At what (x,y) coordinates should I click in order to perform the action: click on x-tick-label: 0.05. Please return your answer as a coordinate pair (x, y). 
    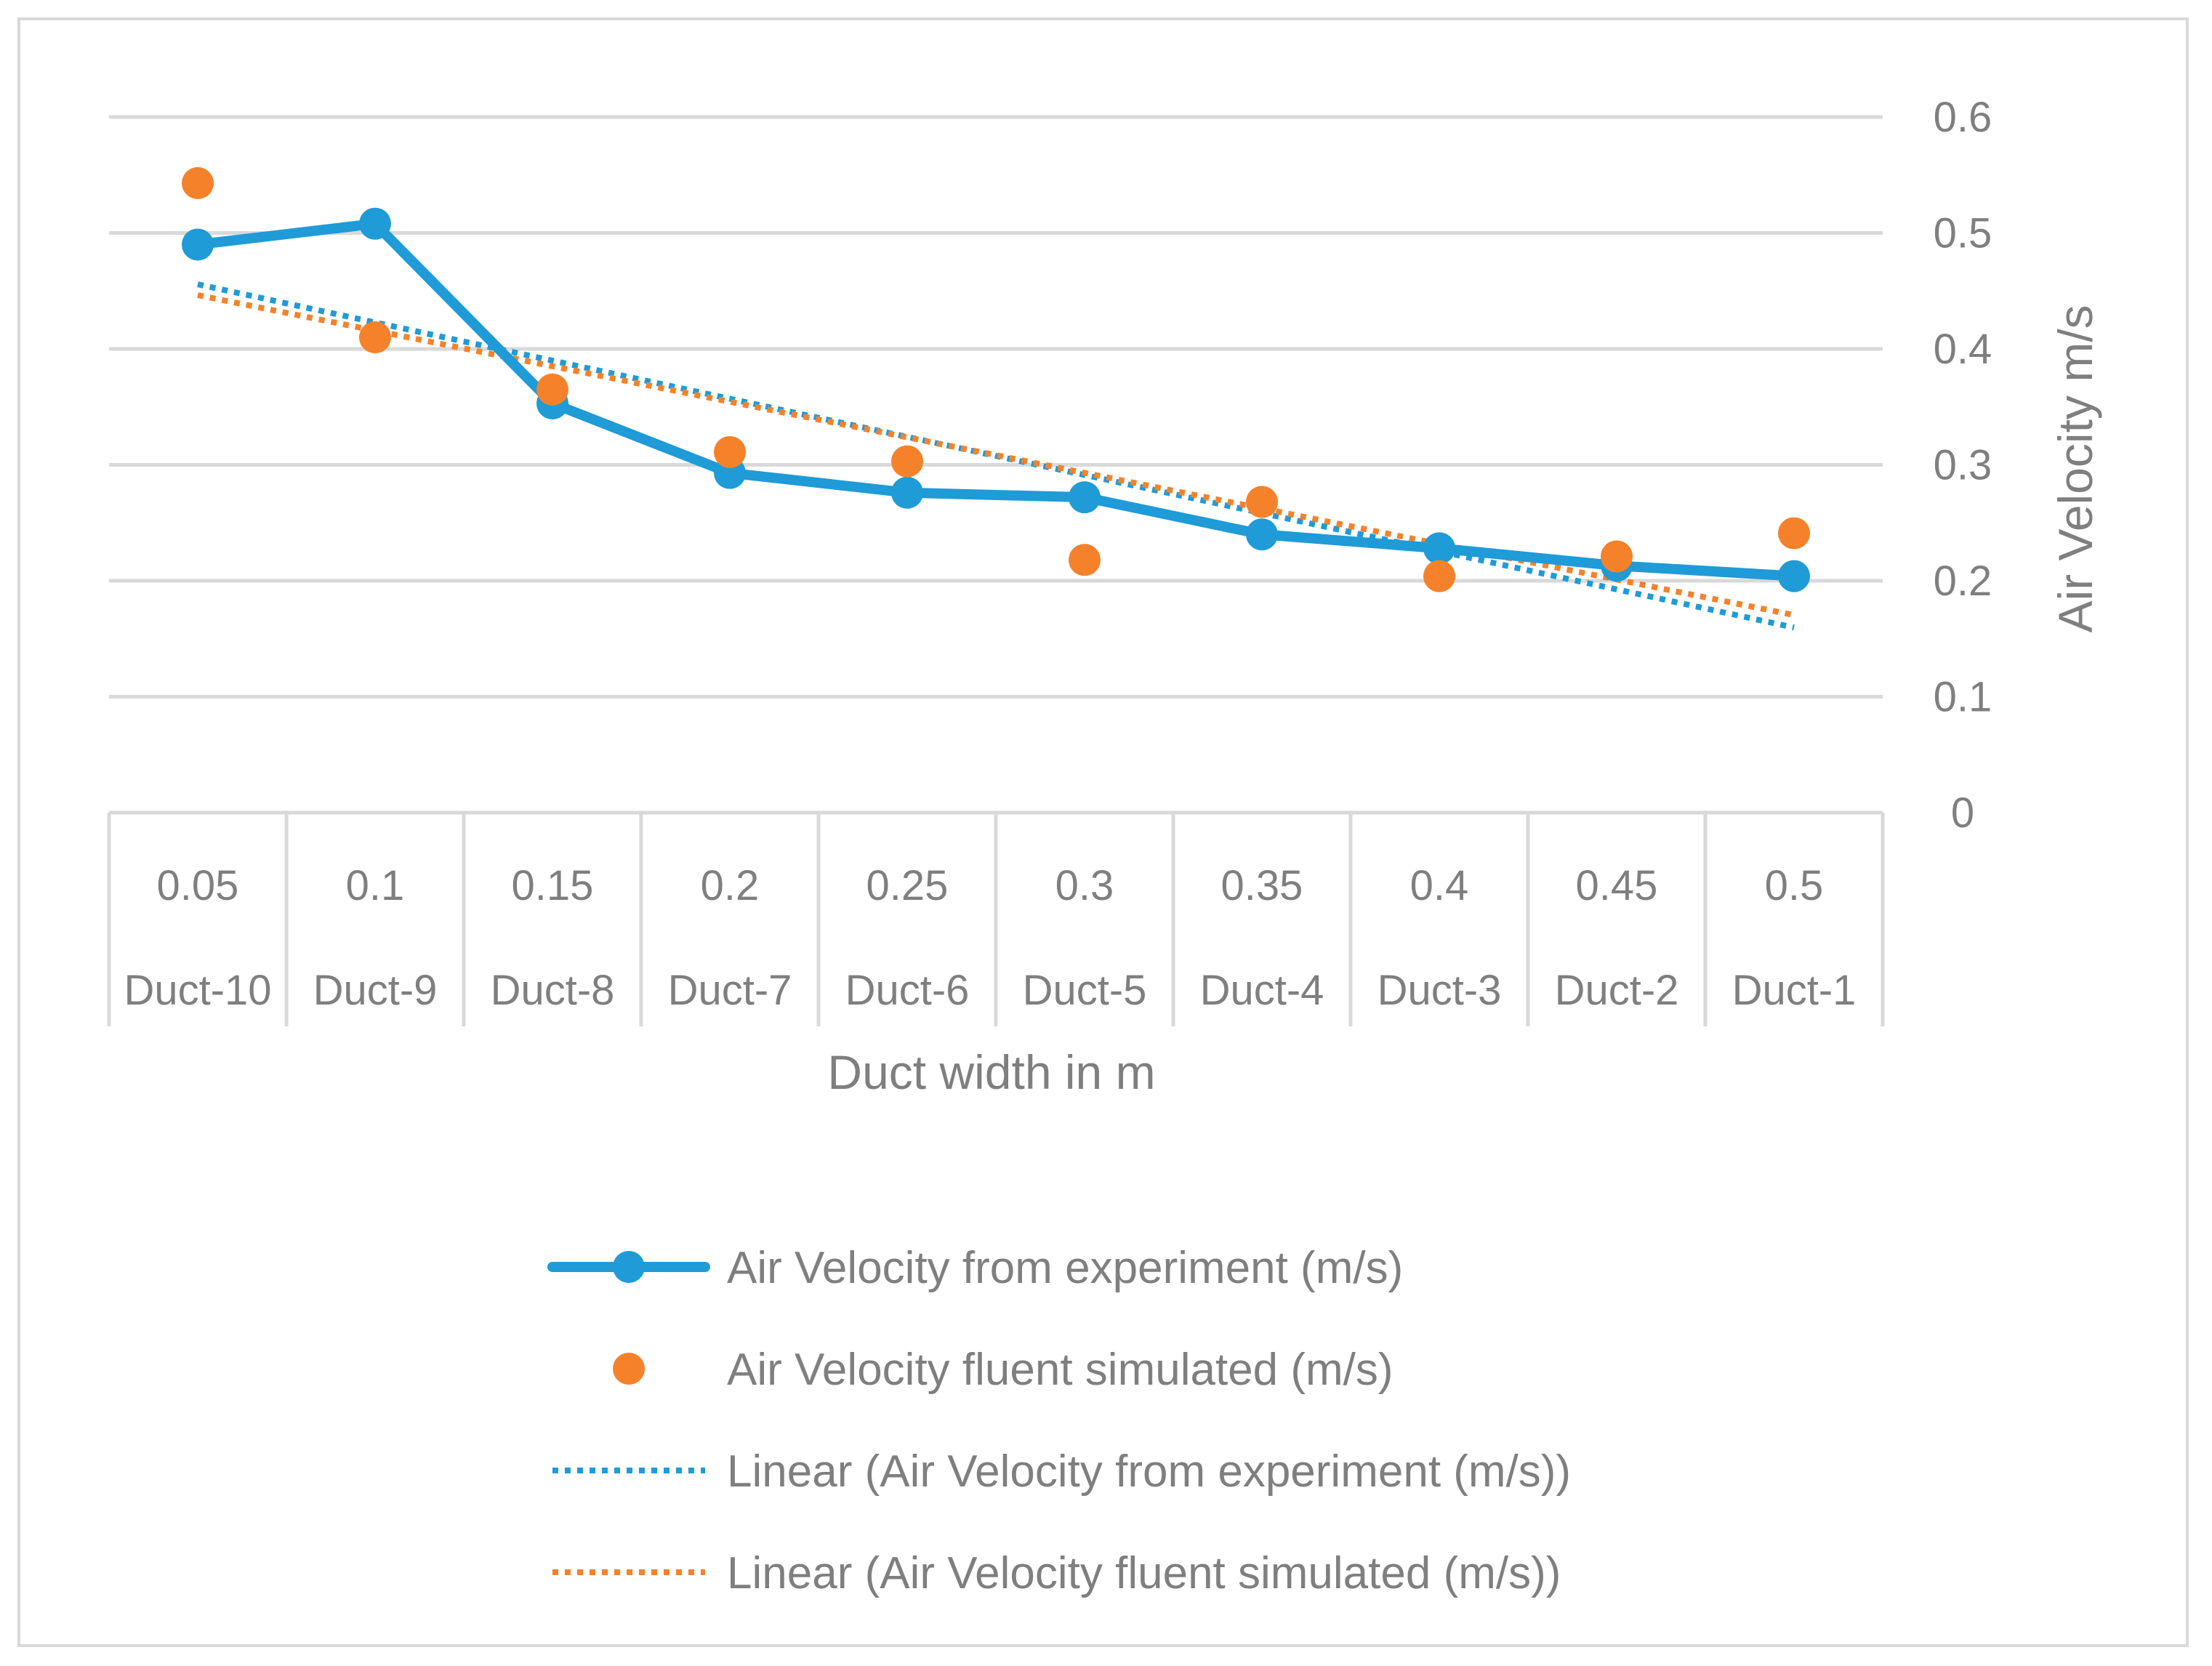
    Looking at the image, I should click on (198, 886).